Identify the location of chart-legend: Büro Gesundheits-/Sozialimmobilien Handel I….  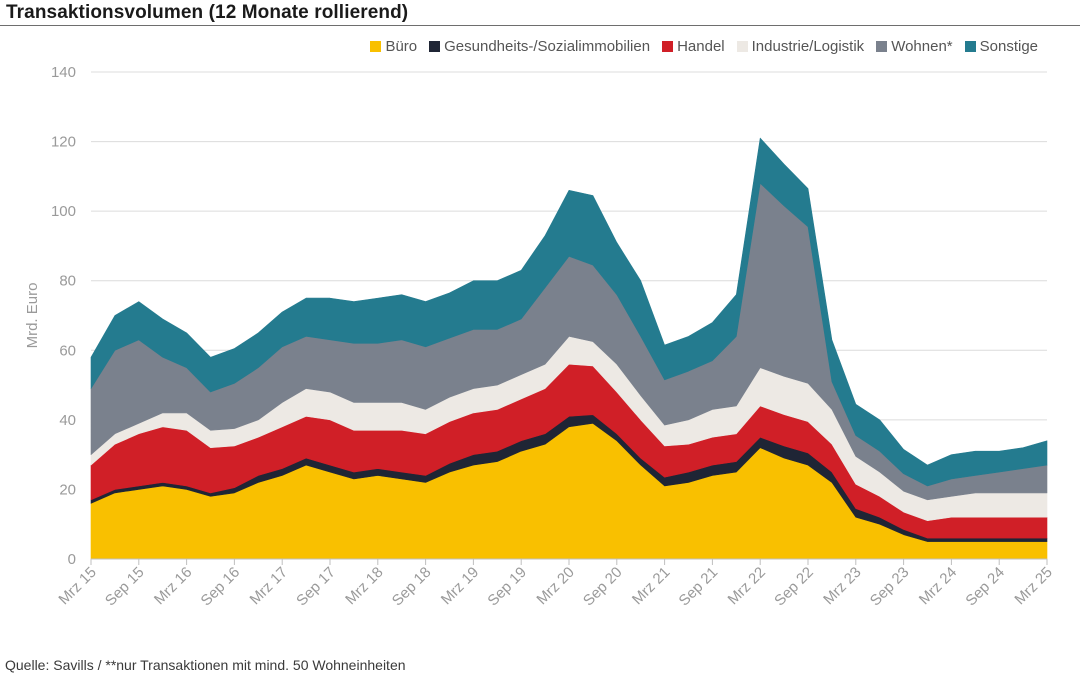
(698, 46).